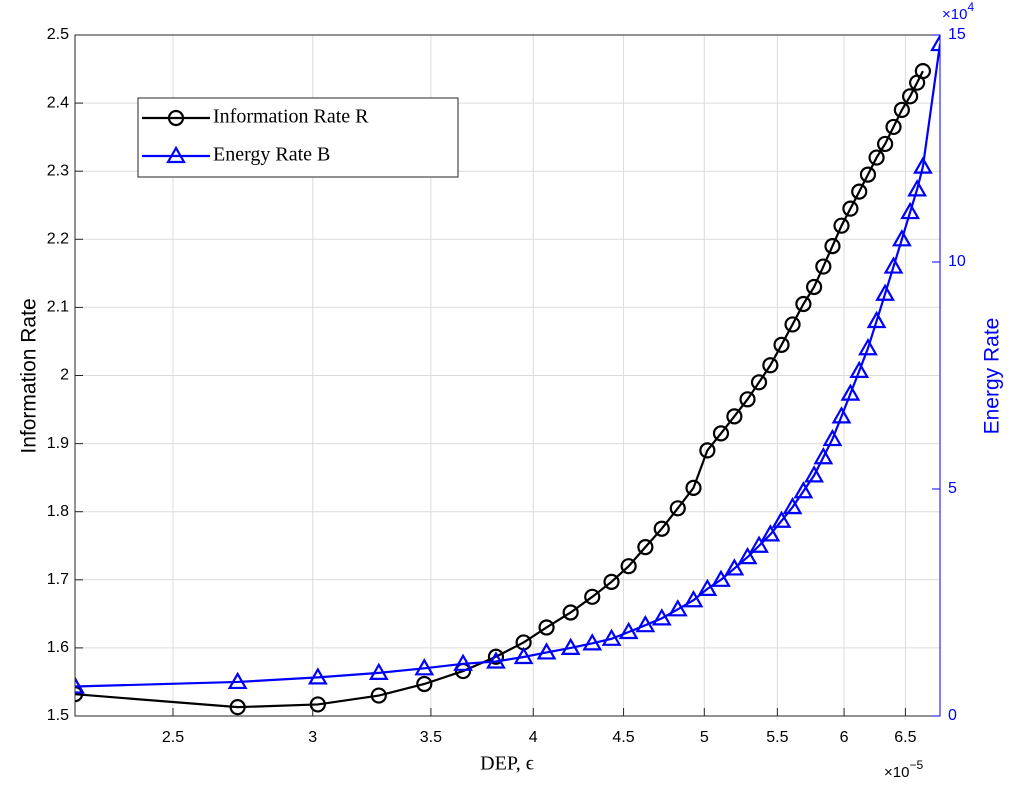 The width and height of the screenshot is (1017, 786). What do you see at coordinates (777, 737) in the screenshot?
I see `x-tick-label: 5.5` at bounding box center [777, 737].